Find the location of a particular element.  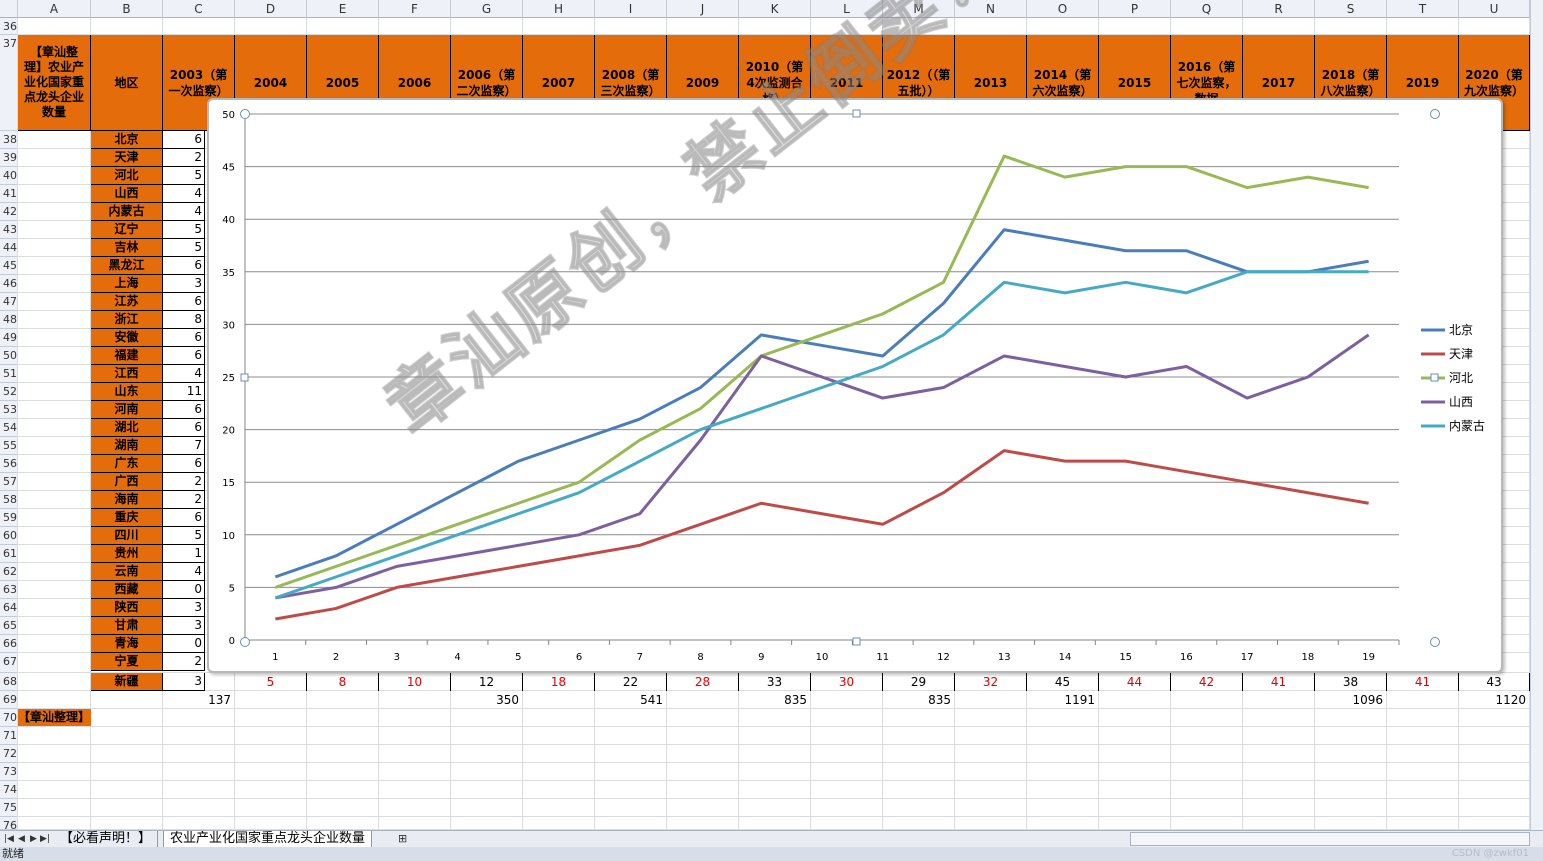

row-header-66: 66 is located at coordinates (9, 644).